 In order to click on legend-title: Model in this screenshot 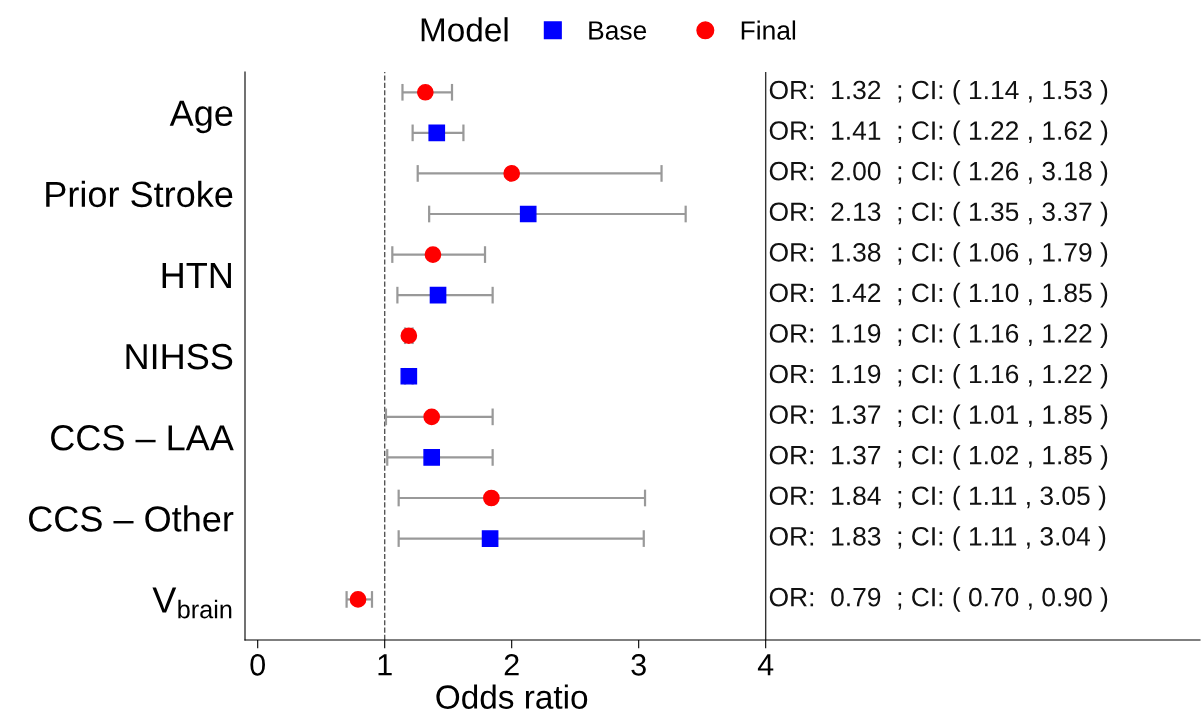, I will do `click(464, 29)`.